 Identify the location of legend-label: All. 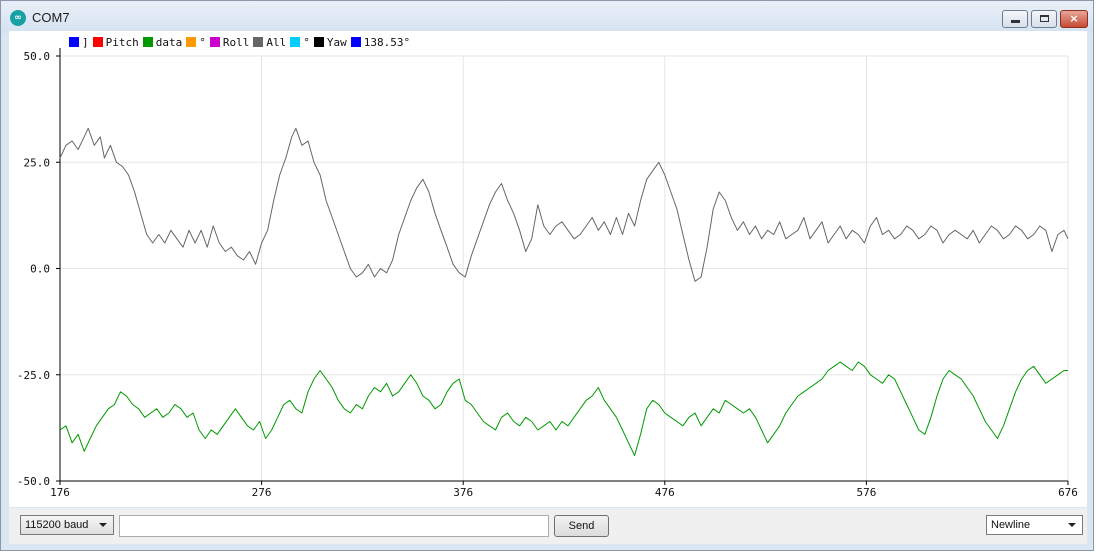
(276, 42).